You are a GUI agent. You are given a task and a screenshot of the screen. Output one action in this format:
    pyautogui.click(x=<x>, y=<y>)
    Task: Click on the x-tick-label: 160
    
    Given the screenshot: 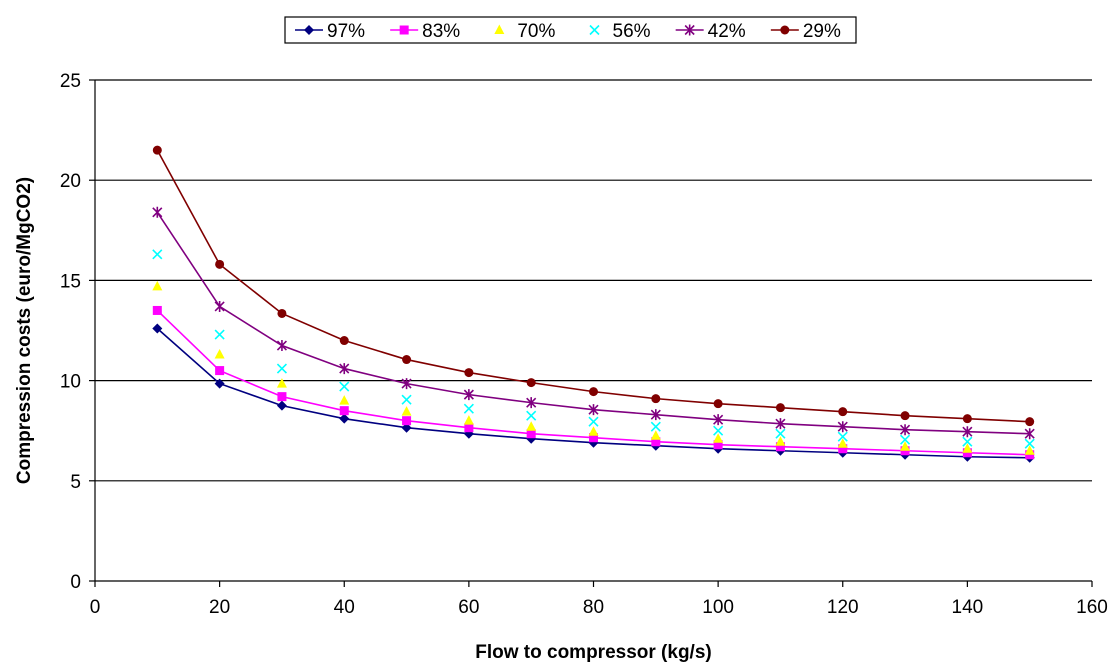 What is the action you would take?
    pyautogui.click(x=1092, y=607)
    